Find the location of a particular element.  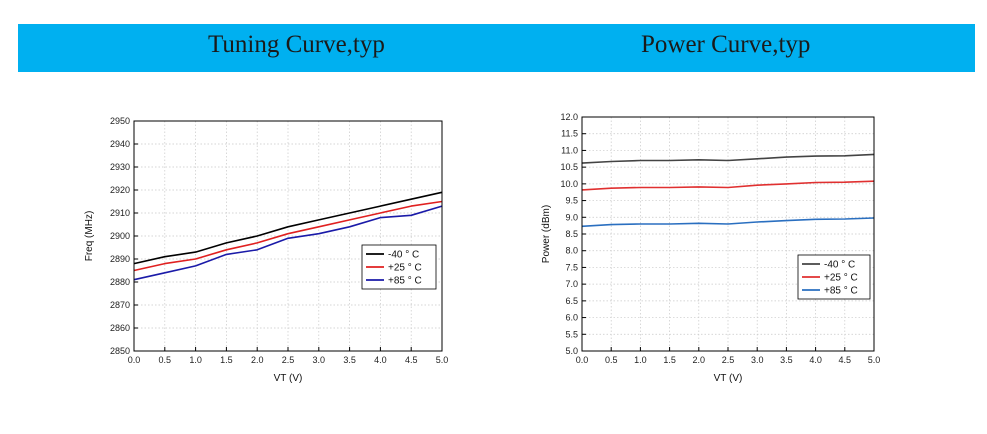

y-tick-label: 11.0 is located at coordinates (569, 150).